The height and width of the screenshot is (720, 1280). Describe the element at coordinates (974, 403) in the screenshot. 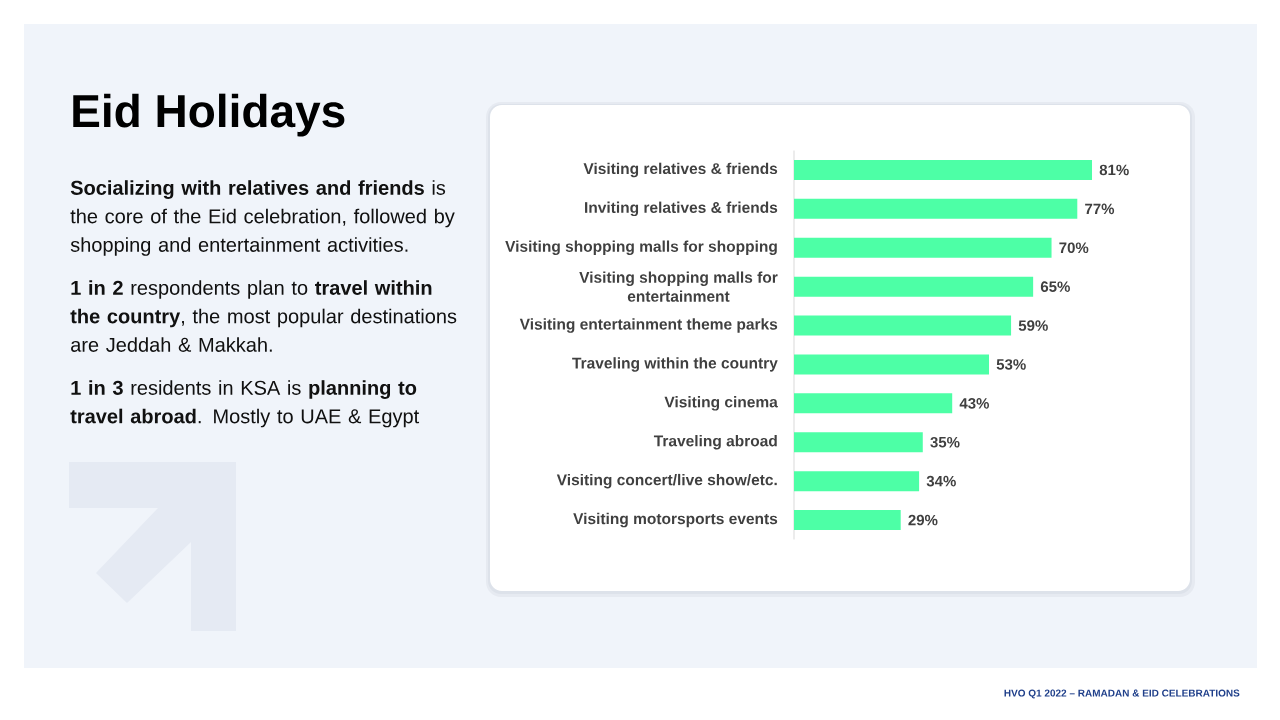

I see `data-label: 43%` at that location.